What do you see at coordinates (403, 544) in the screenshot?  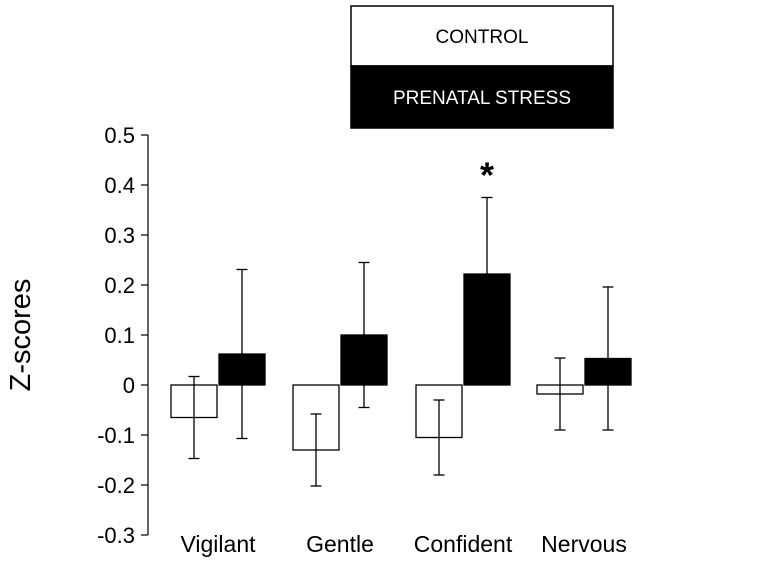 I see `x-axis-labels: Vigilant Gentle Confident Nervous` at bounding box center [403, 544].